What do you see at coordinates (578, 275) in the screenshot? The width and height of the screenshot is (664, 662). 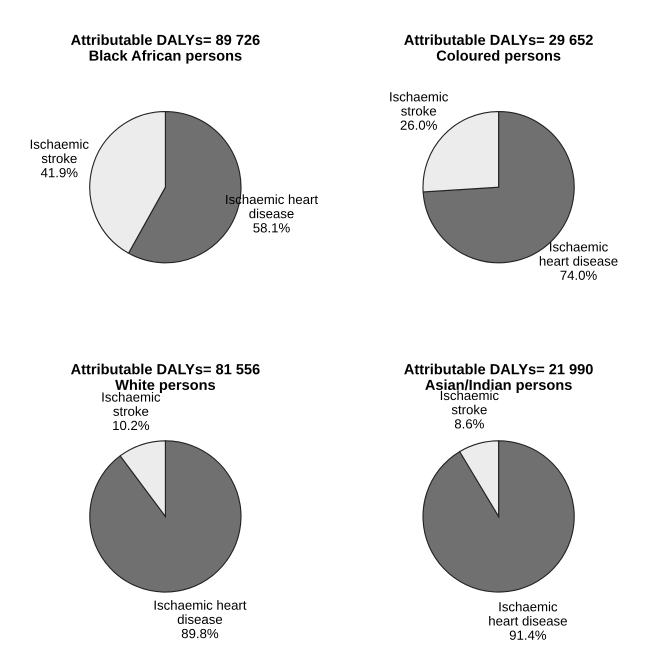 I see `data-label: 74.0%` at bounding box center [578, 275].